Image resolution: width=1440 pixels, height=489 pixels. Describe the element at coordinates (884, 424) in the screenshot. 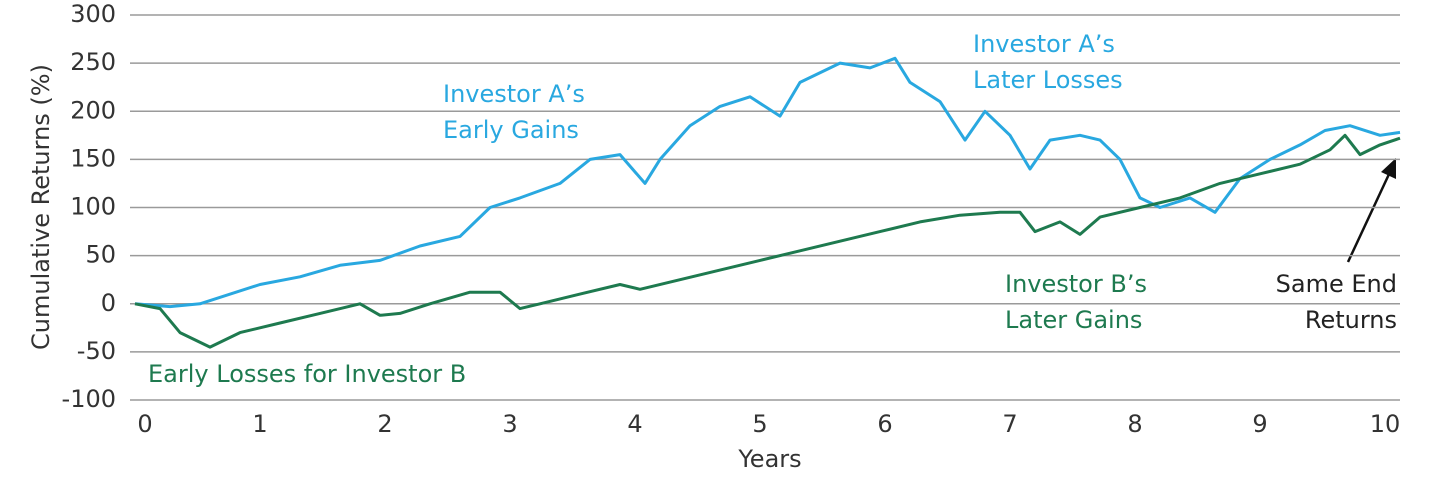

I see `x-tick-label: 6` at that location.